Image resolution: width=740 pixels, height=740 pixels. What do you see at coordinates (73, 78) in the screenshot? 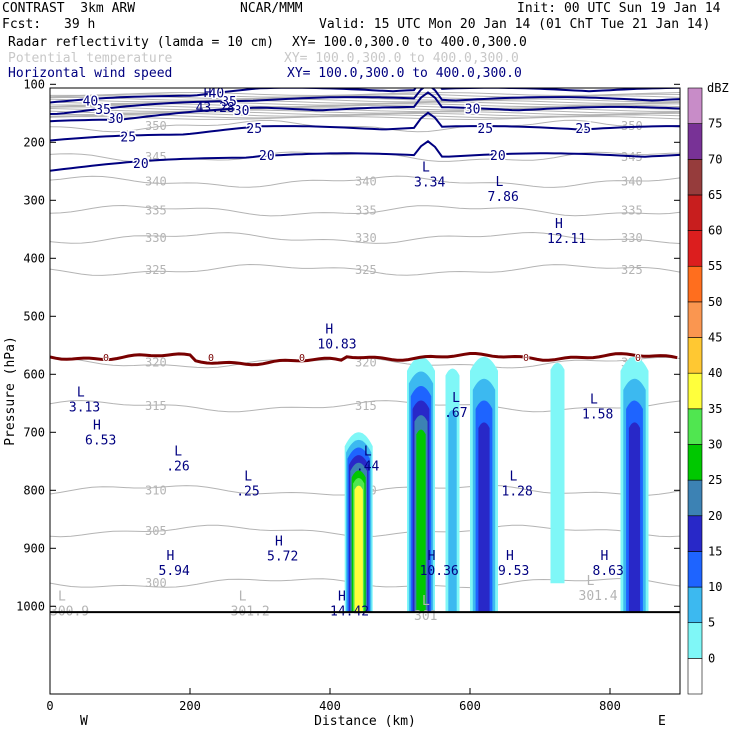
I see `extremum-value: 7.28` at bounding box center [73, 78].